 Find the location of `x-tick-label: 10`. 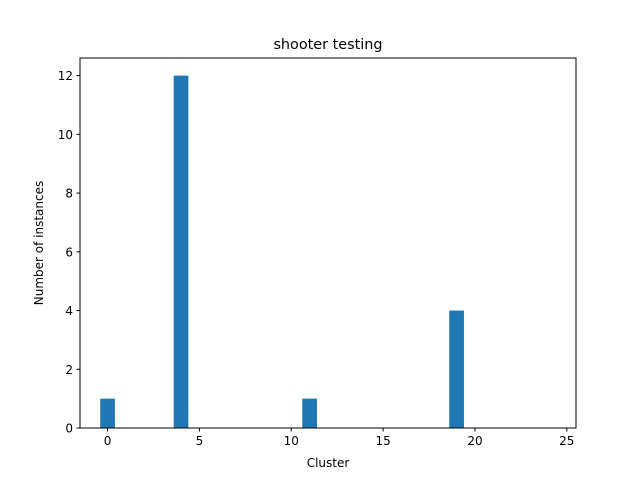

x-tick-label: 10 is located at coordinates (291, 441).